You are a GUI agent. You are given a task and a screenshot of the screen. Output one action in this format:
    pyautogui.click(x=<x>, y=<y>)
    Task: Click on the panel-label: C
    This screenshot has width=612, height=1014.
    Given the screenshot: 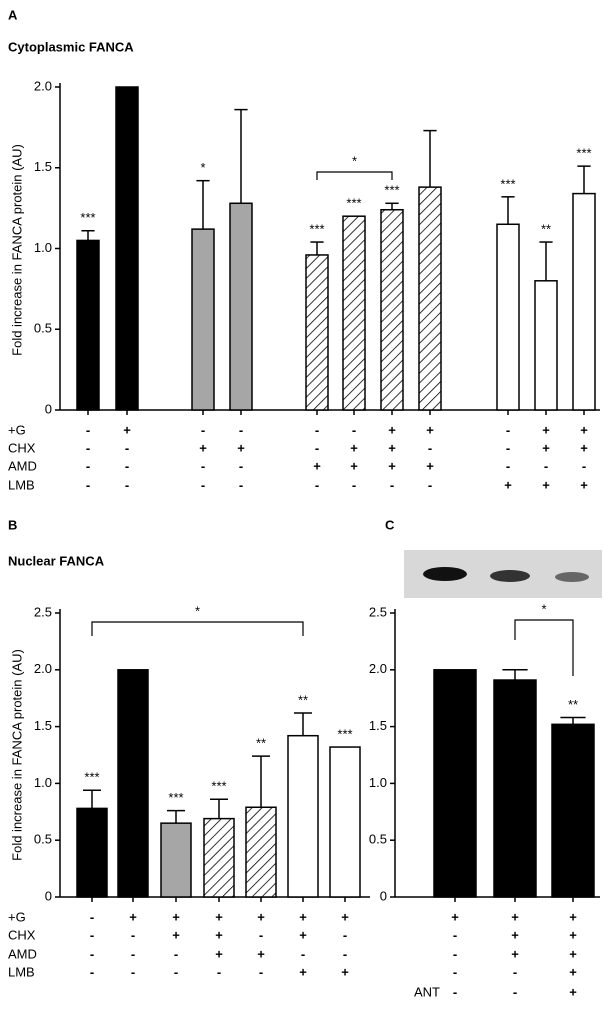 What is the action you would take?
    pyautogui.click(x=390, y=524)
    